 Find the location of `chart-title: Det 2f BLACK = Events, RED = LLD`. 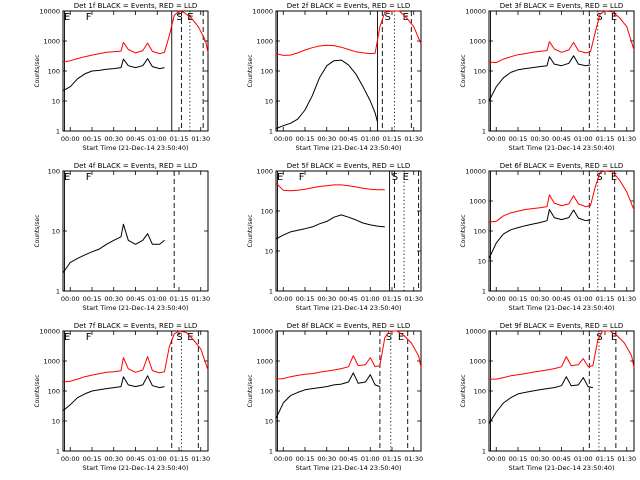

chart-title: Det 2f BLACK = Events, RED = LLD is located at coordinates (348, 6).